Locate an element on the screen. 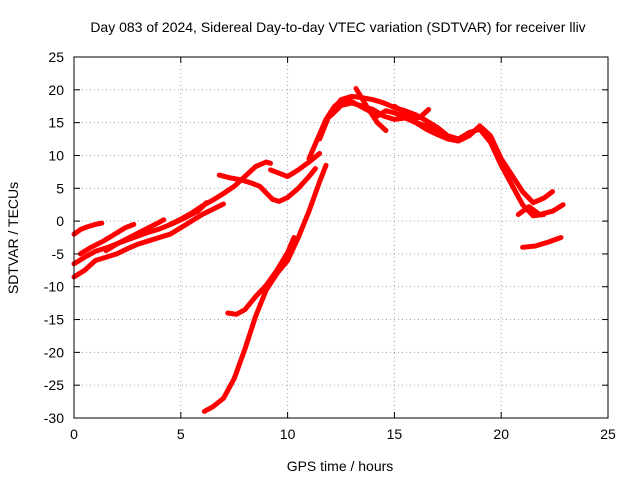  y-tick-label: 5 is located at coordinates (60, 188).